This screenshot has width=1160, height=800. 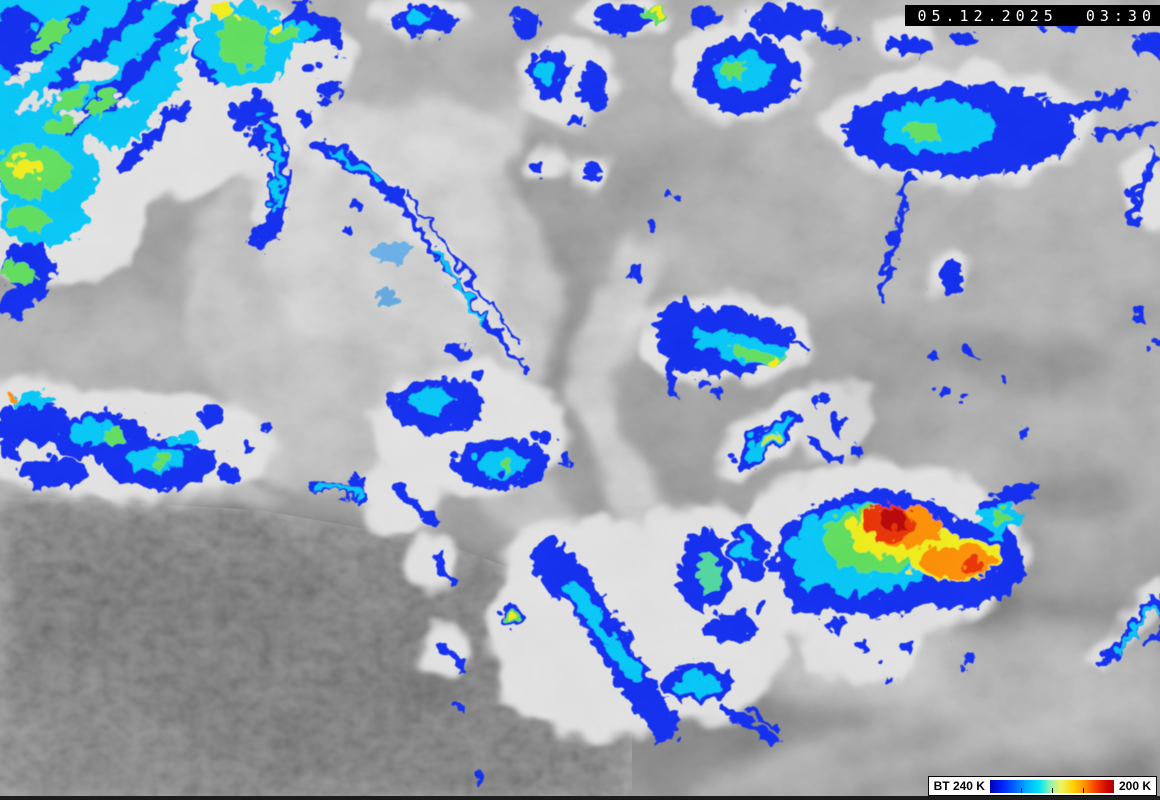 What do you see at coordinates (1134, 786) in the screenshot?
I see `legend-end-label: 200 K` at bounding box center [1134, 786].